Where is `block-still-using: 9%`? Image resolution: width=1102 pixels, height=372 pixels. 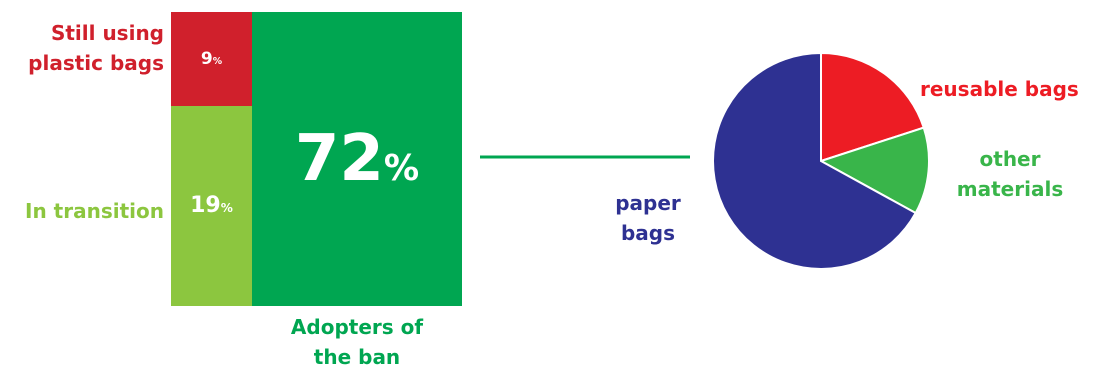 block-still-using: 9% is located at coordinates (211, 59).